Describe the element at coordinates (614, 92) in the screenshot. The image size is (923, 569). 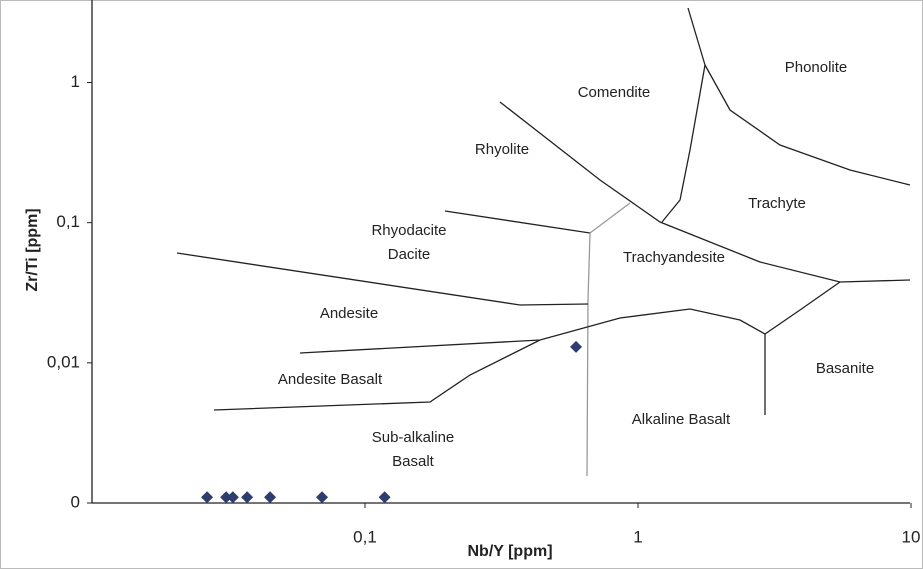
I see `field-label: Comendite` at that location.